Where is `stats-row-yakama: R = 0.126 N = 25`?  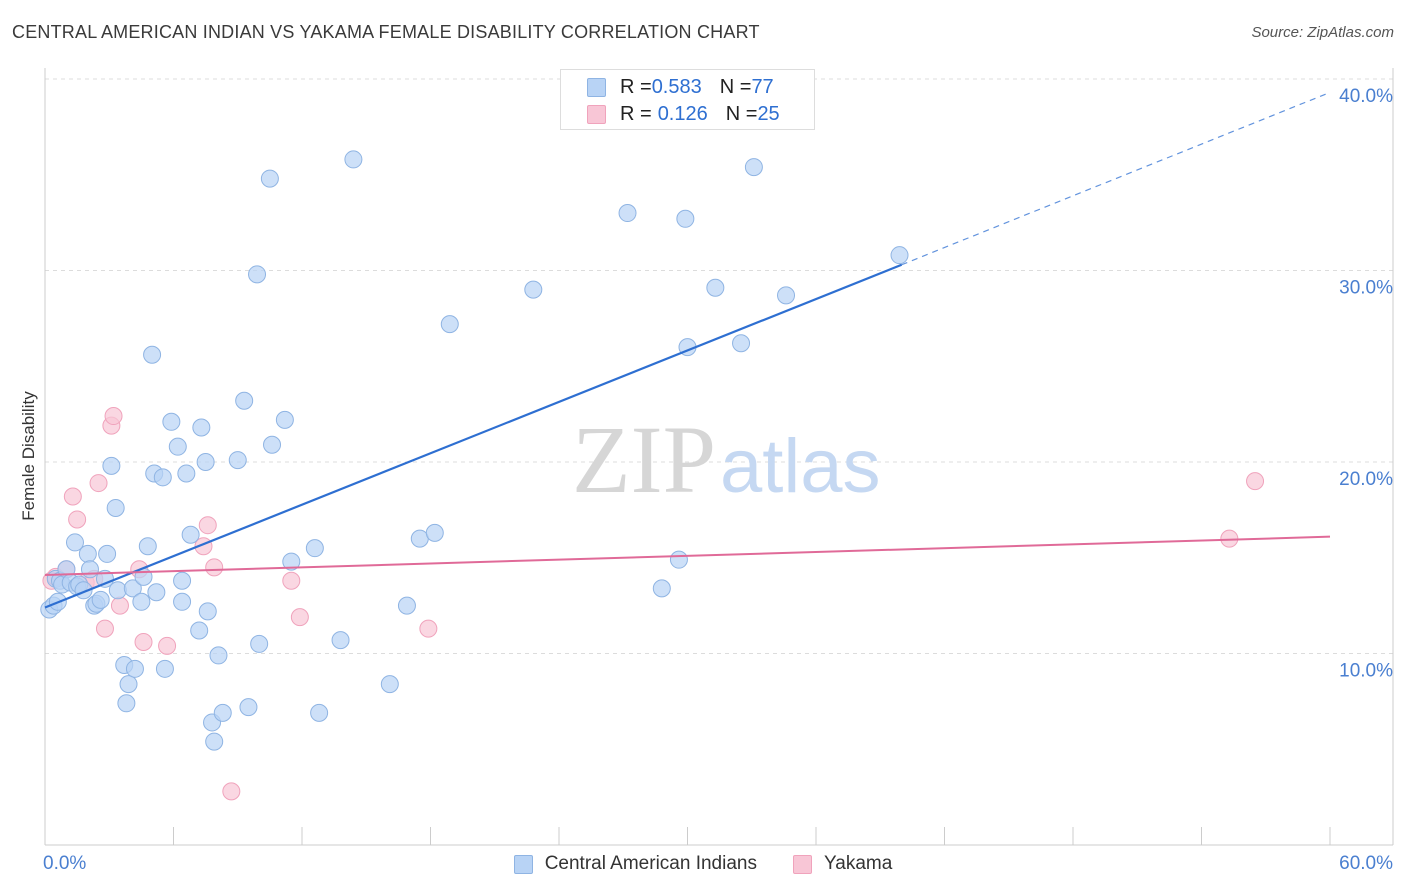 stats-row-yakama: R = 0.126 N = 25 is located at coordinates (683, 114).